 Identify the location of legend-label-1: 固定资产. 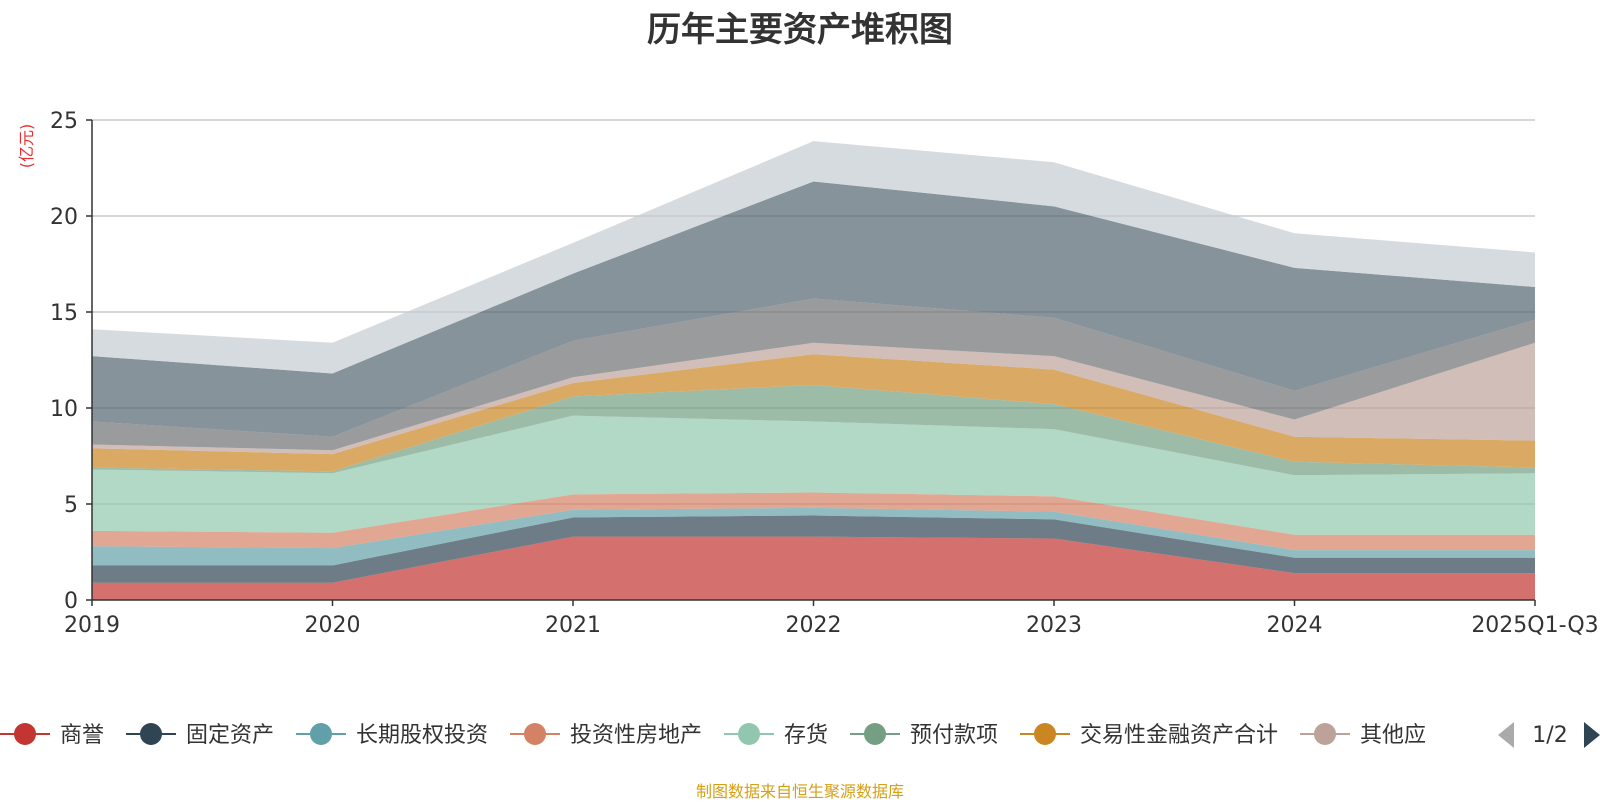
(230, 735).